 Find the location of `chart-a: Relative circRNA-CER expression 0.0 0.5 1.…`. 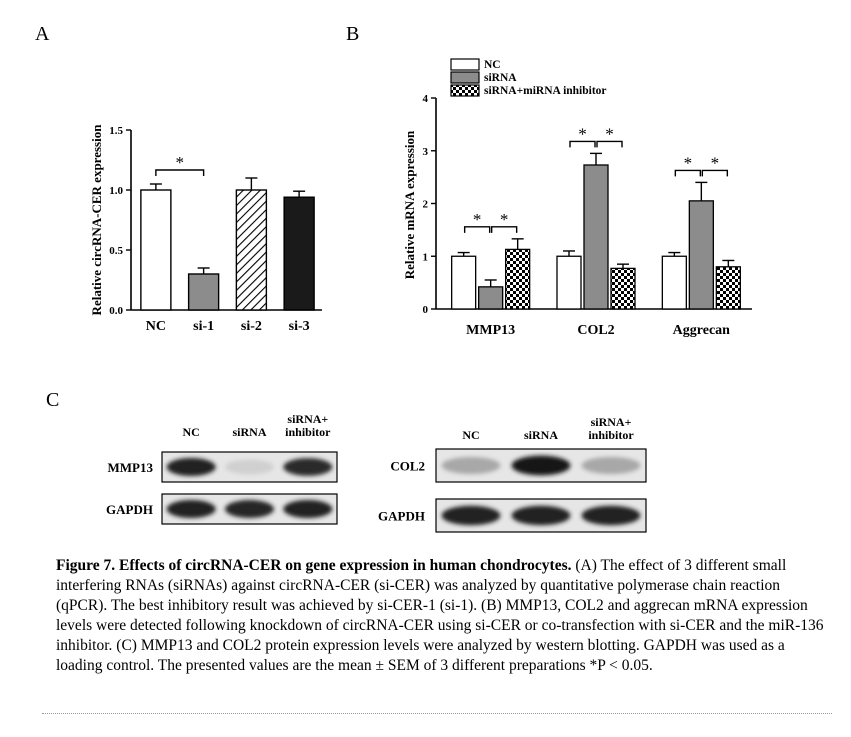

chart-a: Relative circRNA-CER expression 0.0 0.5 1.… is located at coordinates (205, 229).